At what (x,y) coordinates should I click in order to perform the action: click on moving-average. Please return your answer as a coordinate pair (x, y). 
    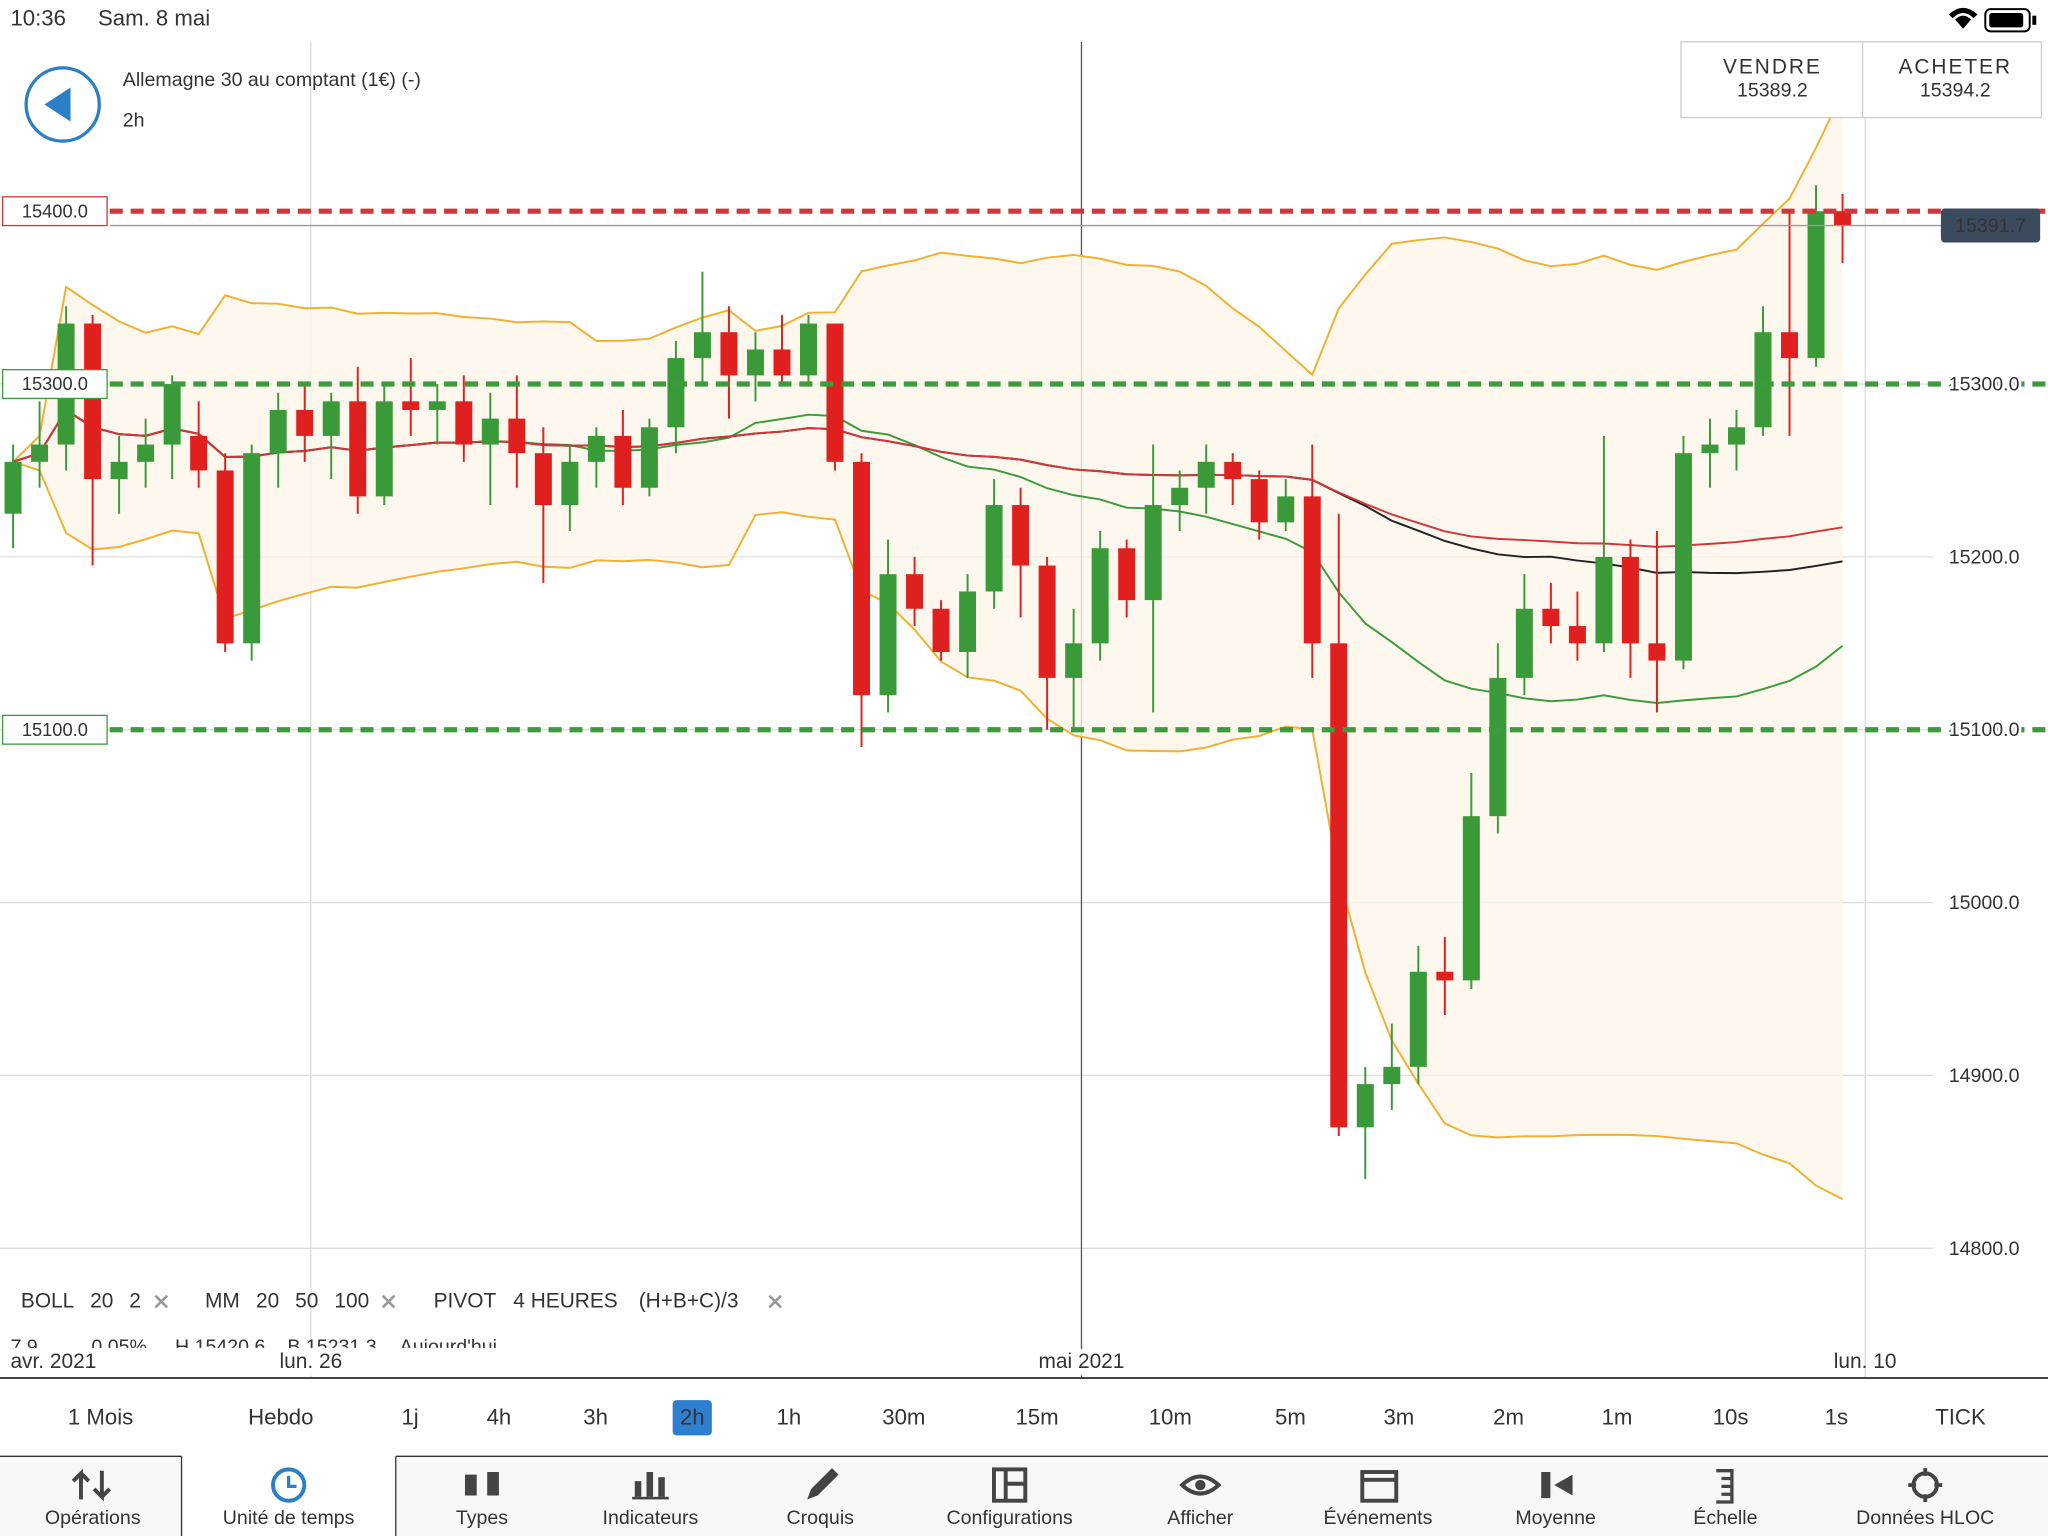
    Looking at the image, I should click on (927, 478).